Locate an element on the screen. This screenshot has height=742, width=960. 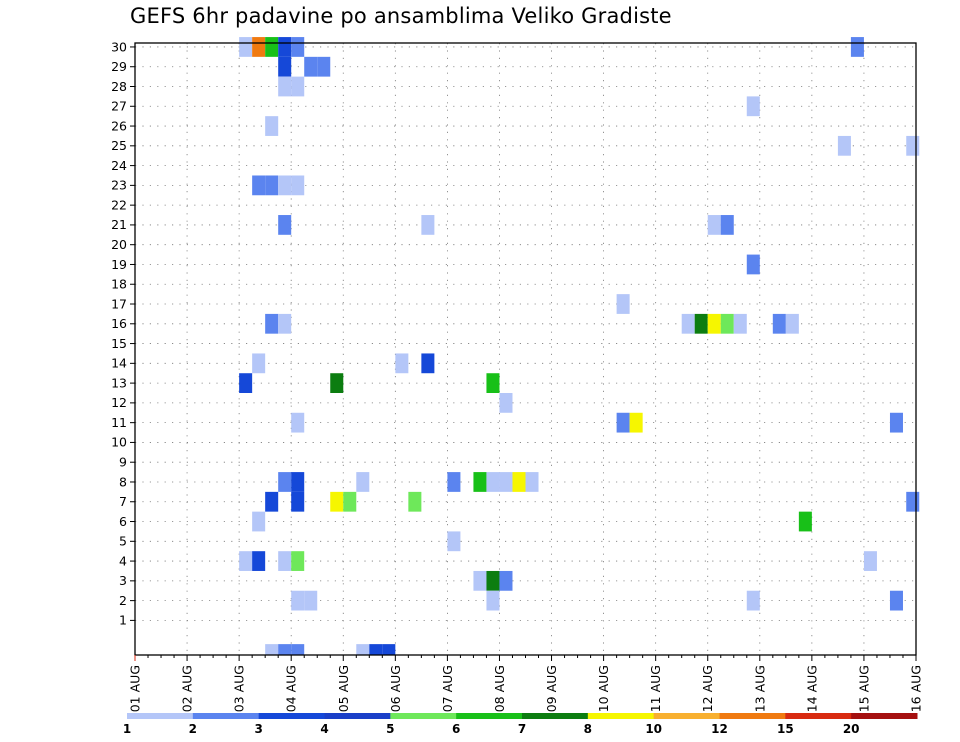
x-tick-label: 08 AUG is located at coordinates (499, 688).